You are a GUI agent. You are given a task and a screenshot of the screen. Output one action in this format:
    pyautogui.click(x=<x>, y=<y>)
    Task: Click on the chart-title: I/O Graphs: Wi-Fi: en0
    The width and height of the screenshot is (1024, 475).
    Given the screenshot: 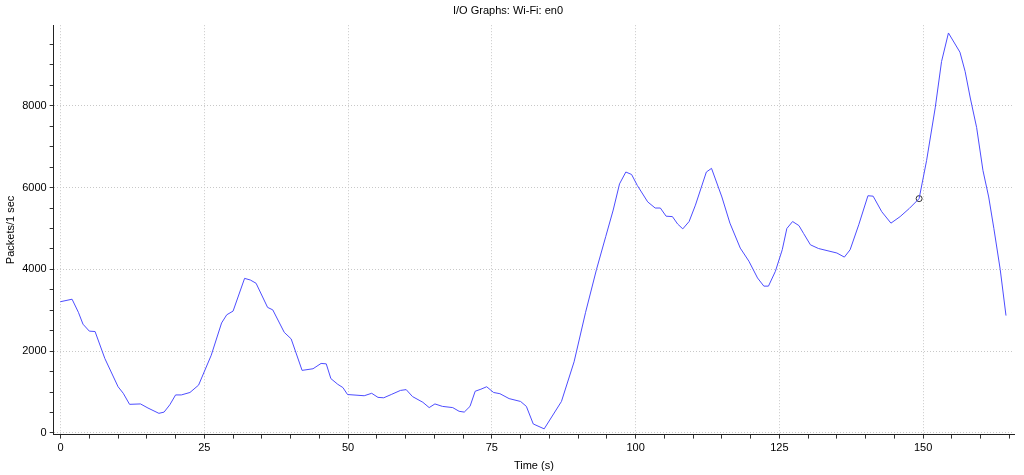 What is the action you would take?
    pyautogui.click(x=508, y=9)
    